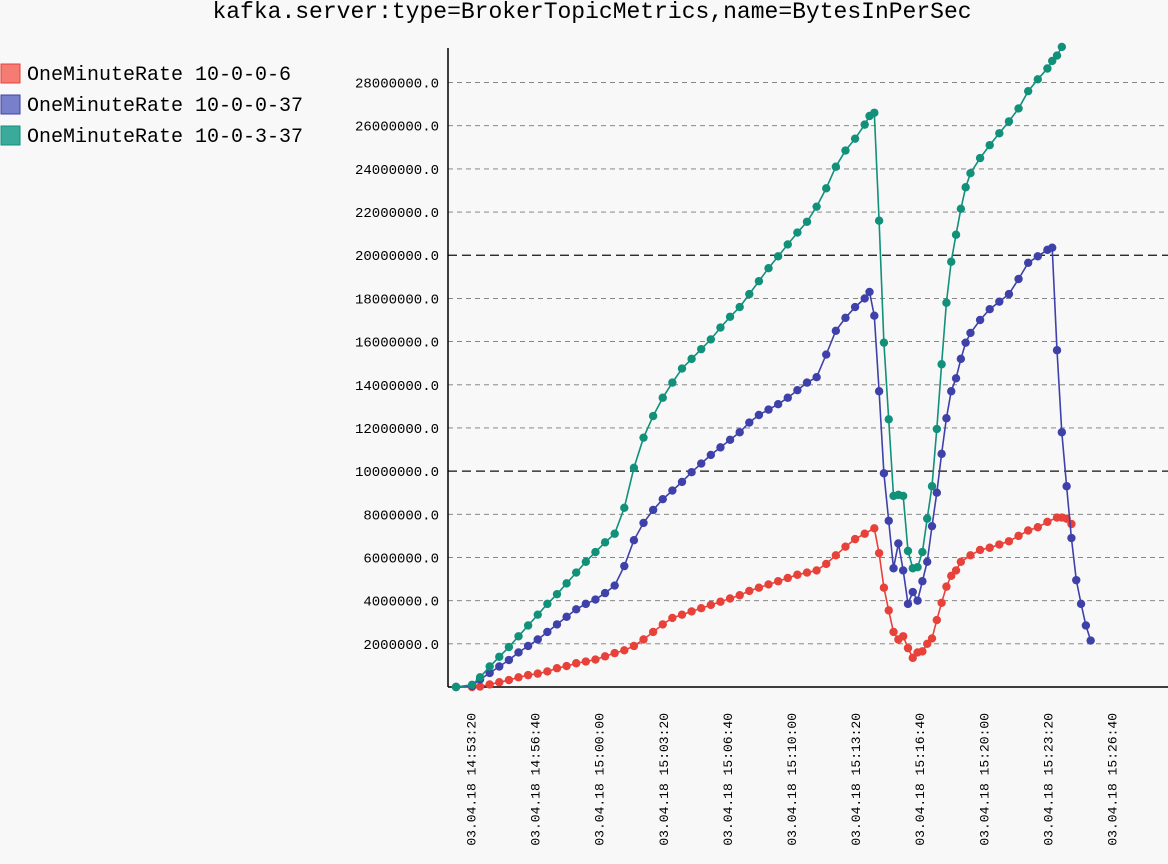 The width and height of the screenshot is (1168, 864). I want to click on y-tick-label: 6000000.0, so click(401, 559).